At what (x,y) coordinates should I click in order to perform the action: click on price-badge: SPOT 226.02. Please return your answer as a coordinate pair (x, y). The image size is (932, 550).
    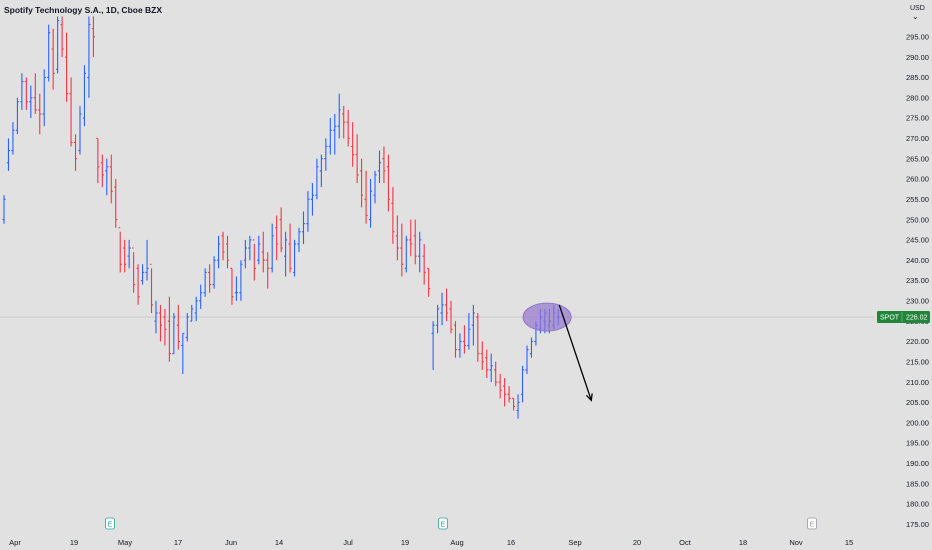
    Looking at the image, I should click on (903, 317).